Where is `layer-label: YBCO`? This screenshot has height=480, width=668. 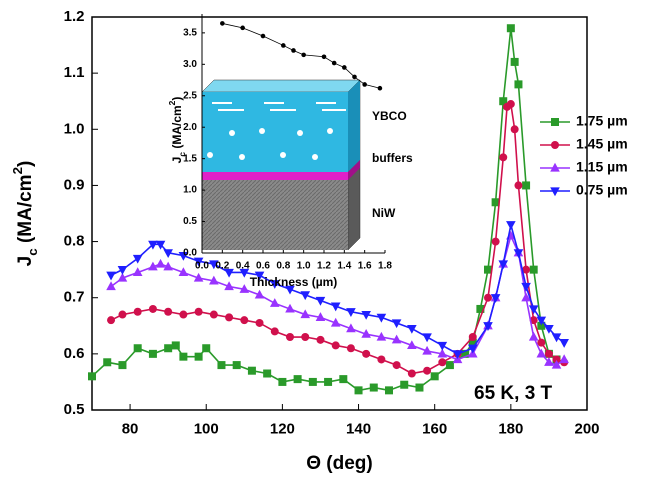 layer-label: YBCO is located at coordinates (389, 116).